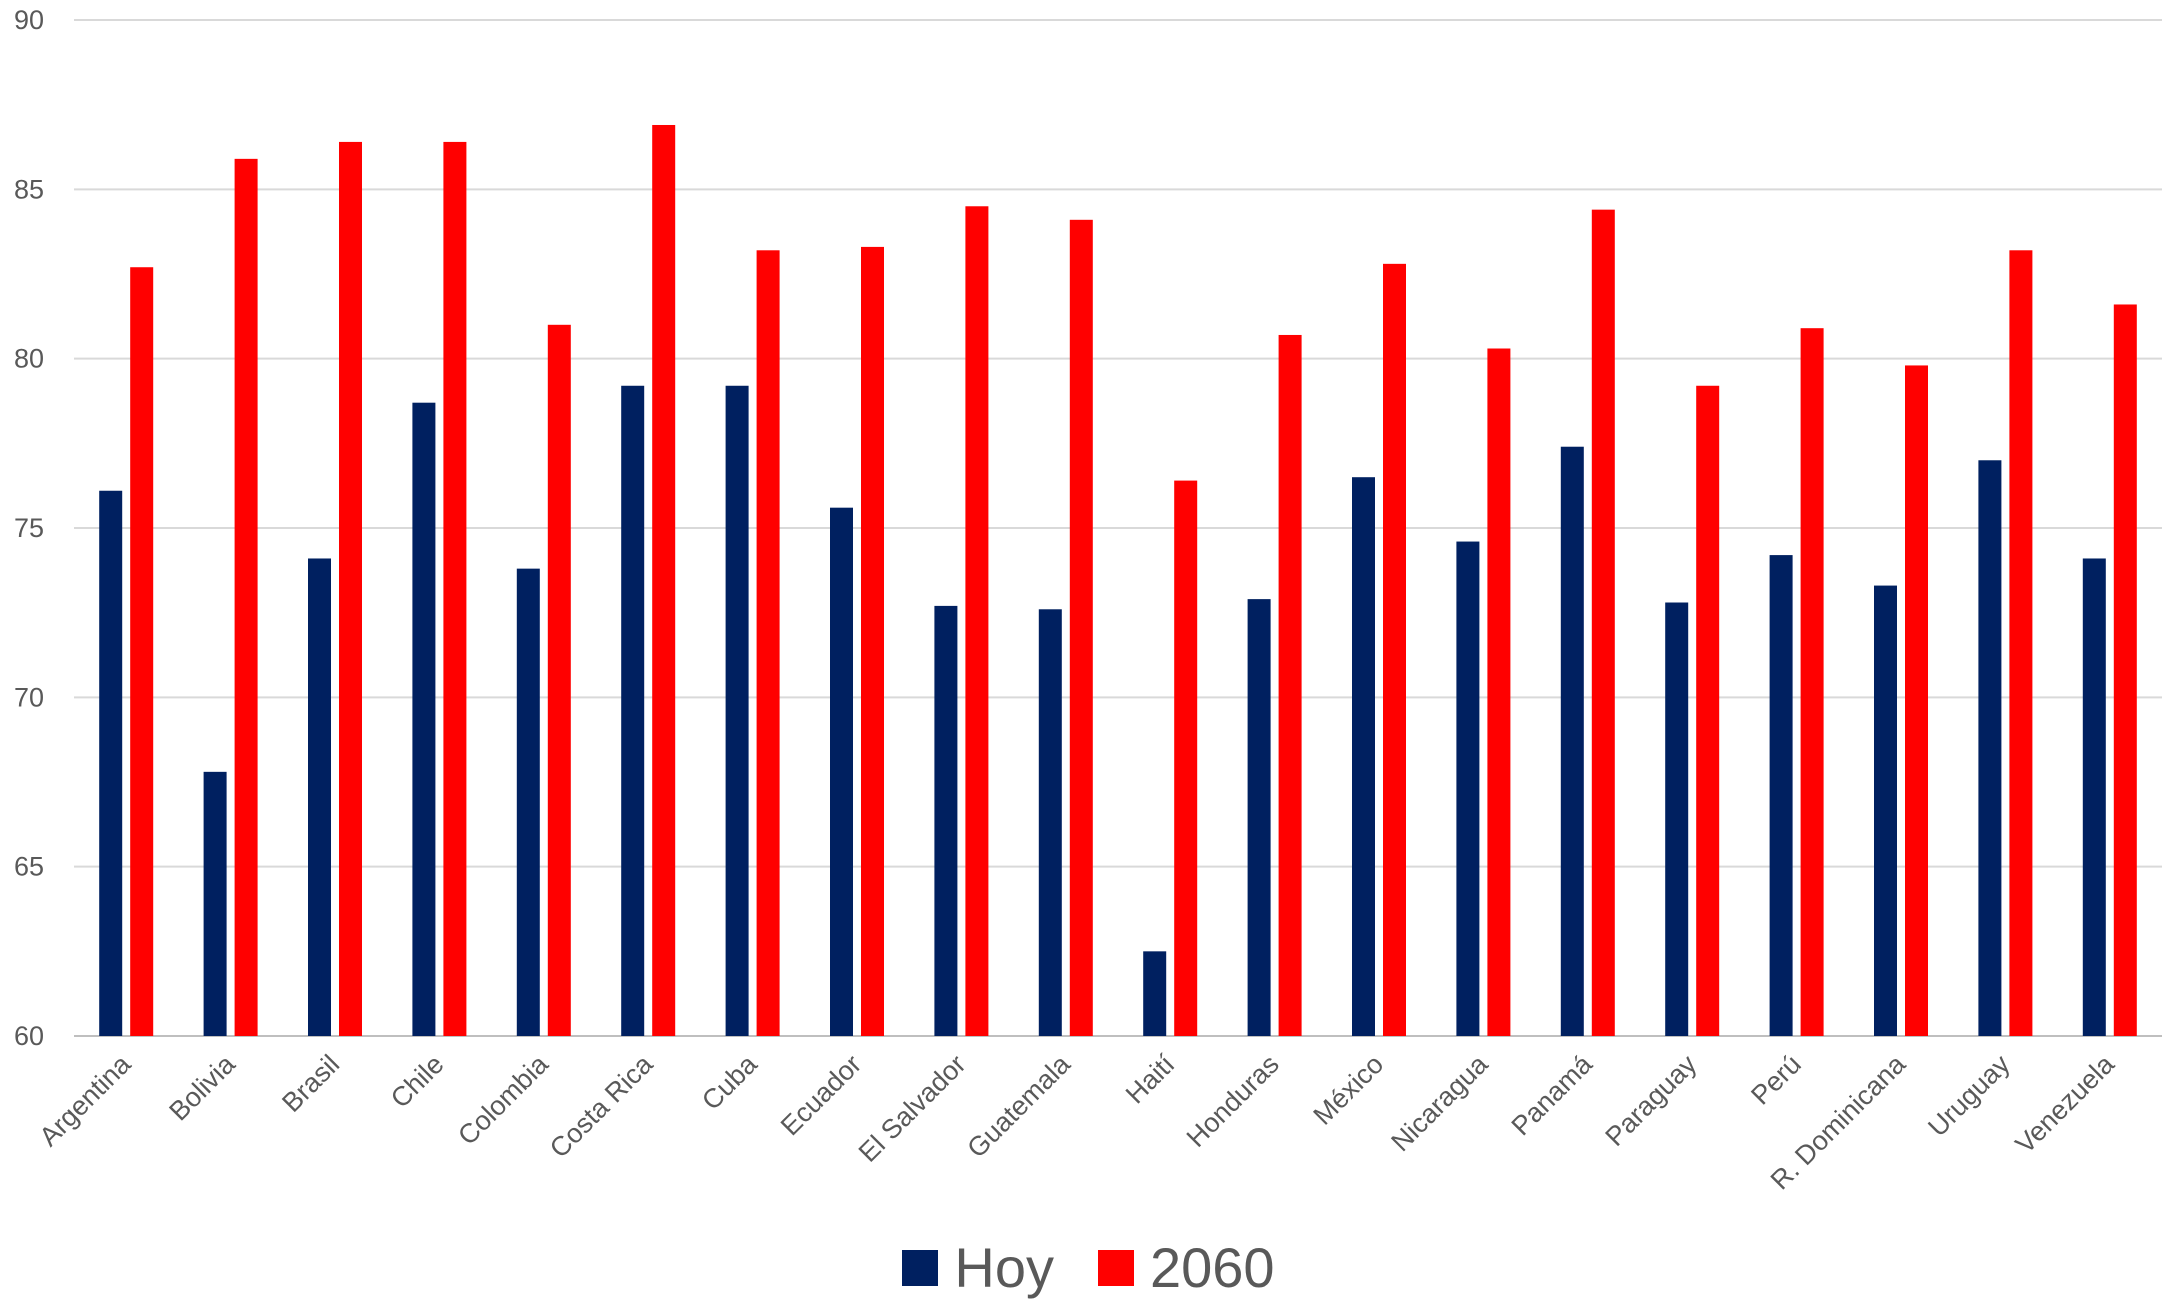  Describe the element at coordinates (872, 641) in the screenshot. I see `bar-2060-ecuador` at that location.